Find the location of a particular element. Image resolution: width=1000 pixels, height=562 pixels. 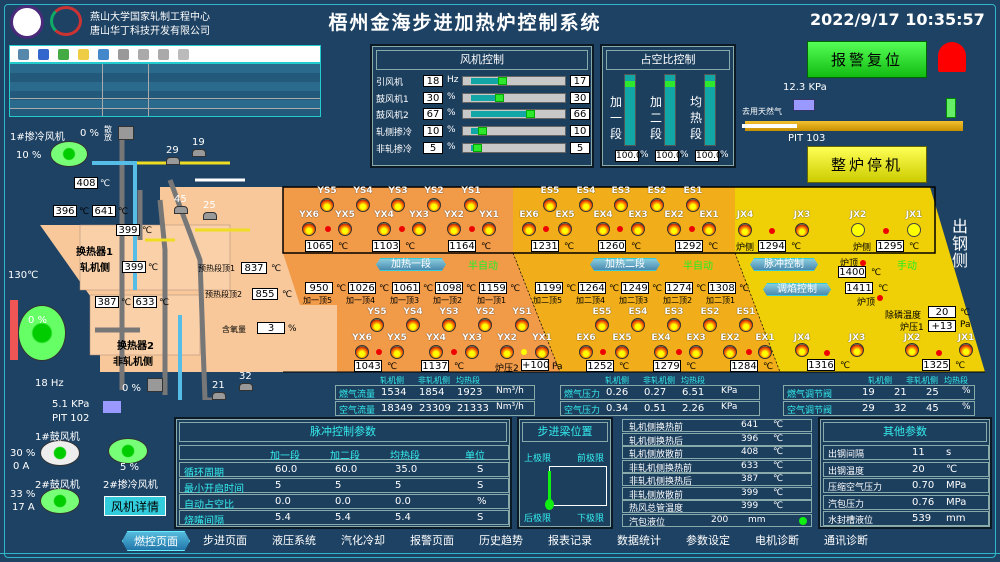

fan-row-setpoint: 30 is located at coordinates (580, 98).